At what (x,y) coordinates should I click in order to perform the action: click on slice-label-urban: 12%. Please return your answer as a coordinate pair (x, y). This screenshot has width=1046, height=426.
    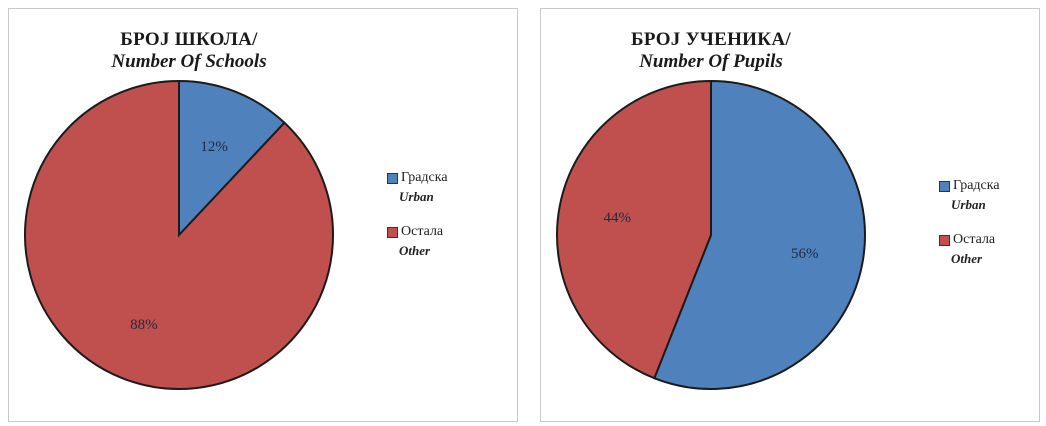
    Looking at the image, I should click on (214, 147).